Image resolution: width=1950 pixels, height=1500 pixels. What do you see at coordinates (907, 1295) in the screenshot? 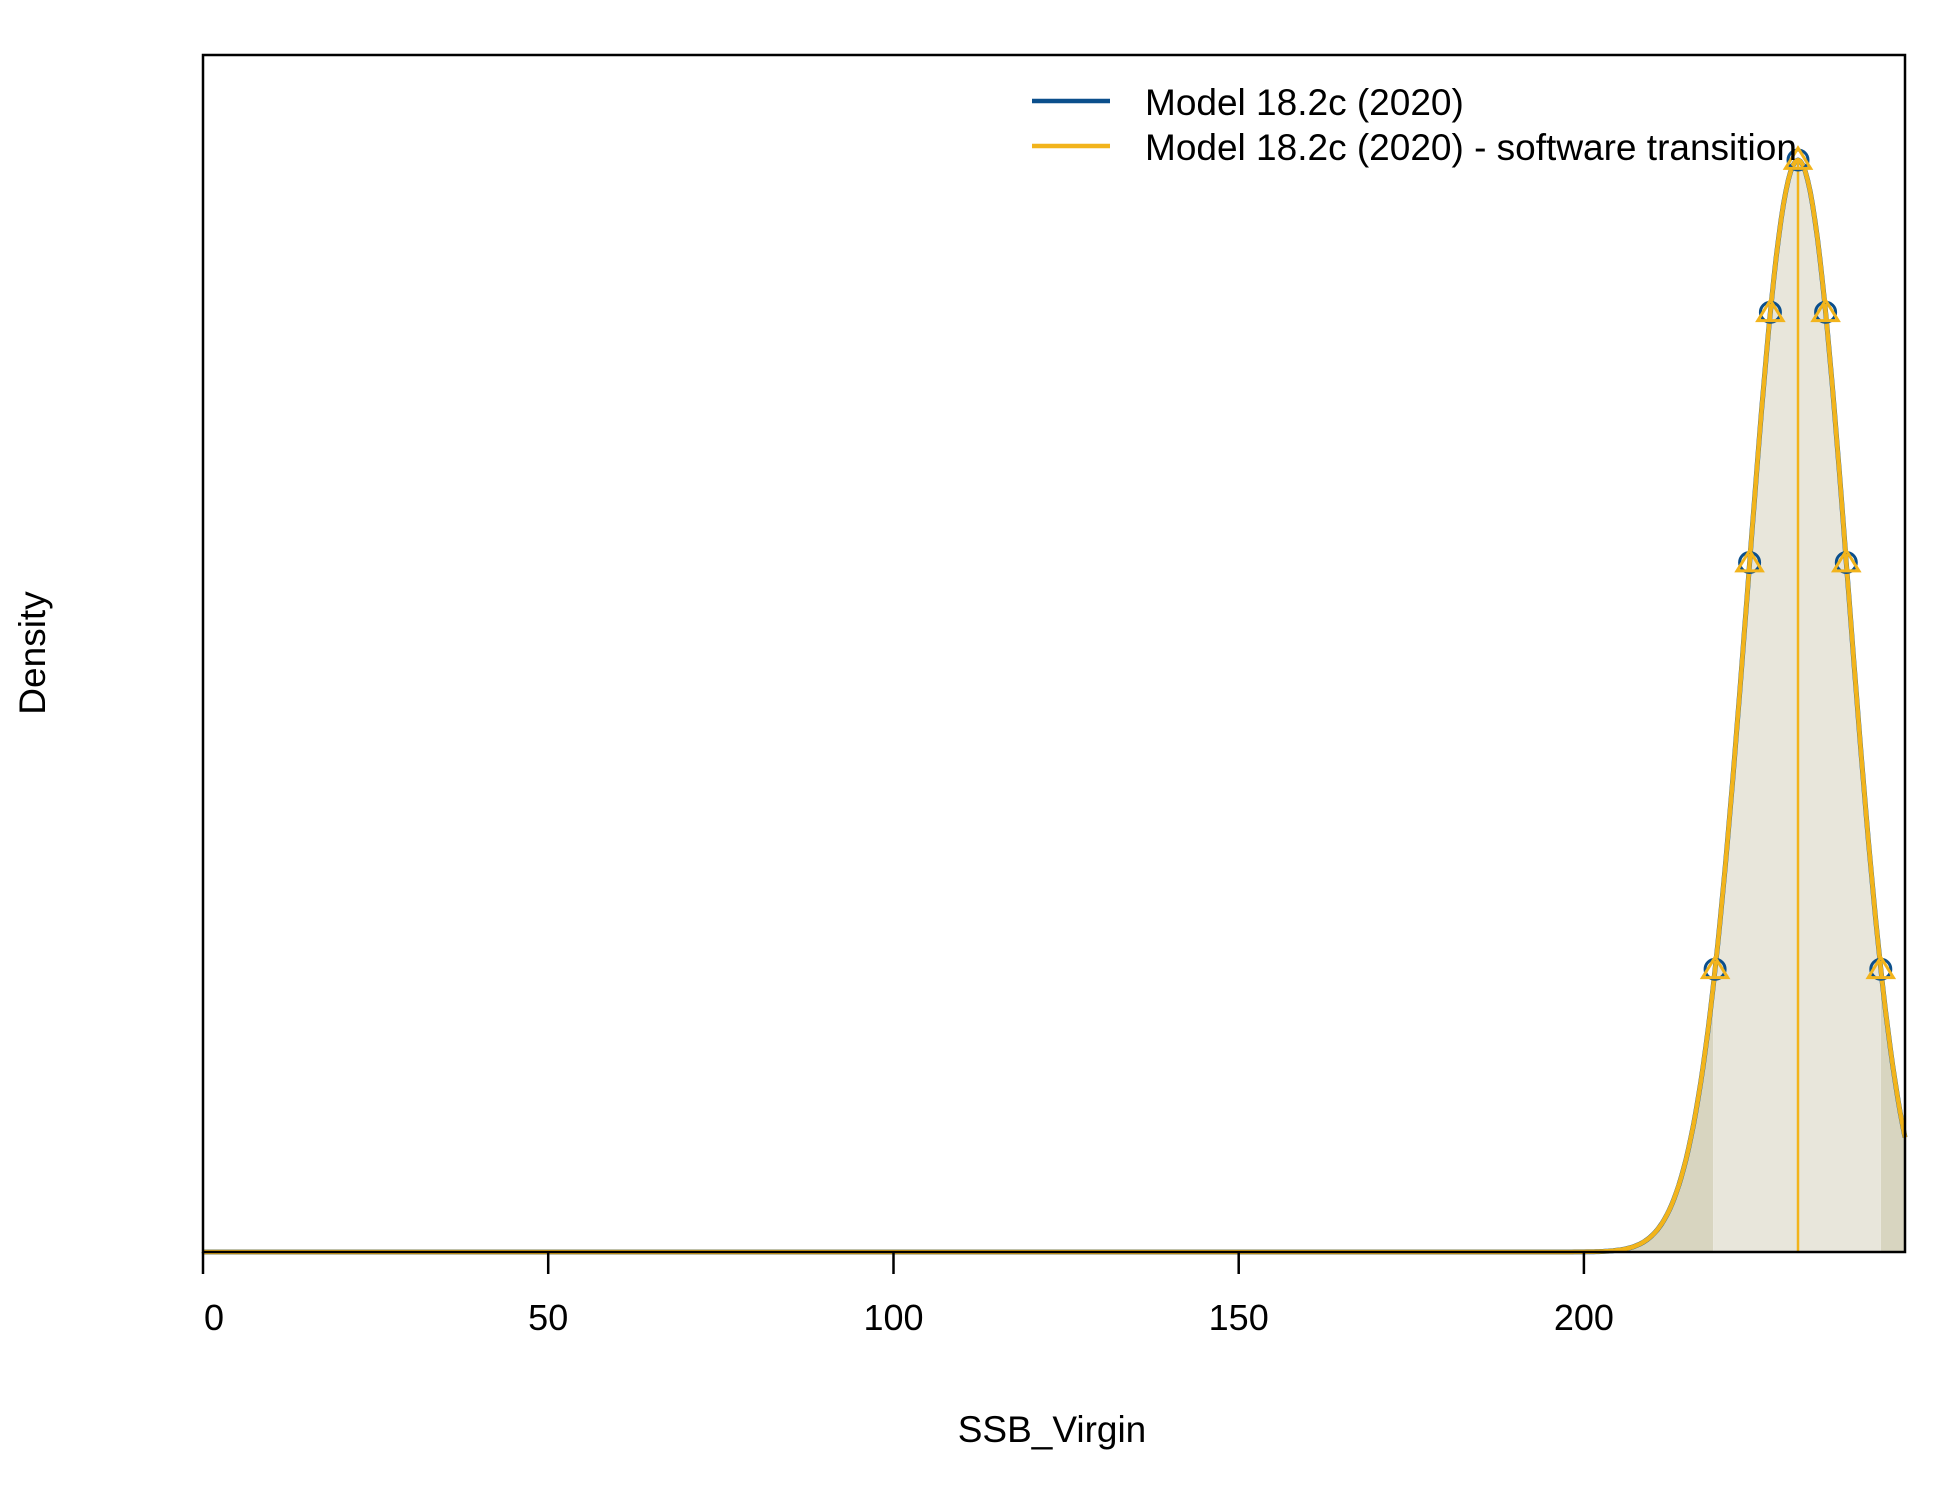
I see `x-axis: 0 50 100 150 200` at bounding box center [907, 1295].